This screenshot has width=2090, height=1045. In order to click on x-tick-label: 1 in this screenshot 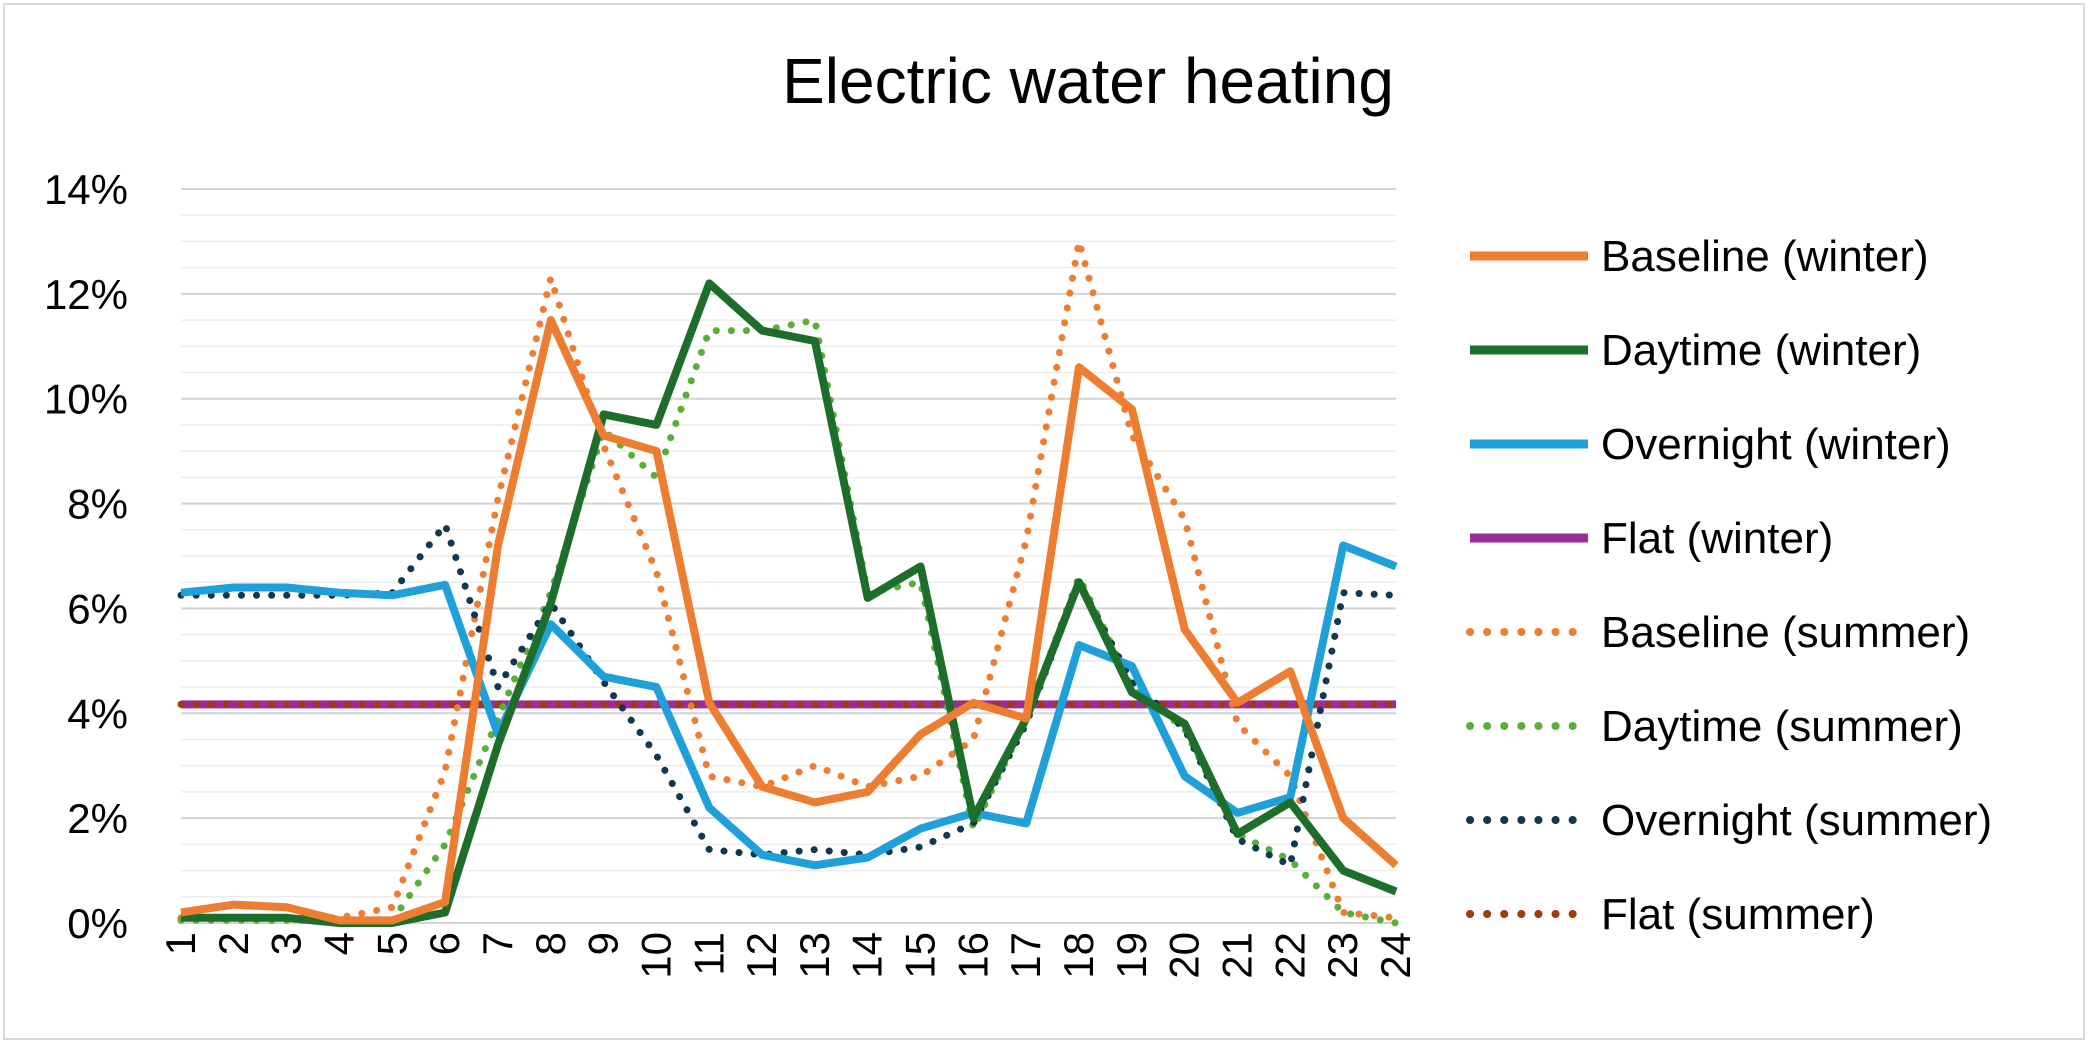, I will do `click(180, 943)`.